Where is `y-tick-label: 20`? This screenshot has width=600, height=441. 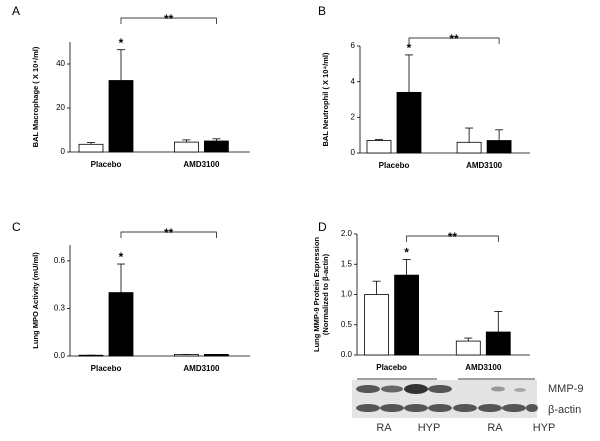 y-tick-label: 20 is located at coordinates (60, 107).